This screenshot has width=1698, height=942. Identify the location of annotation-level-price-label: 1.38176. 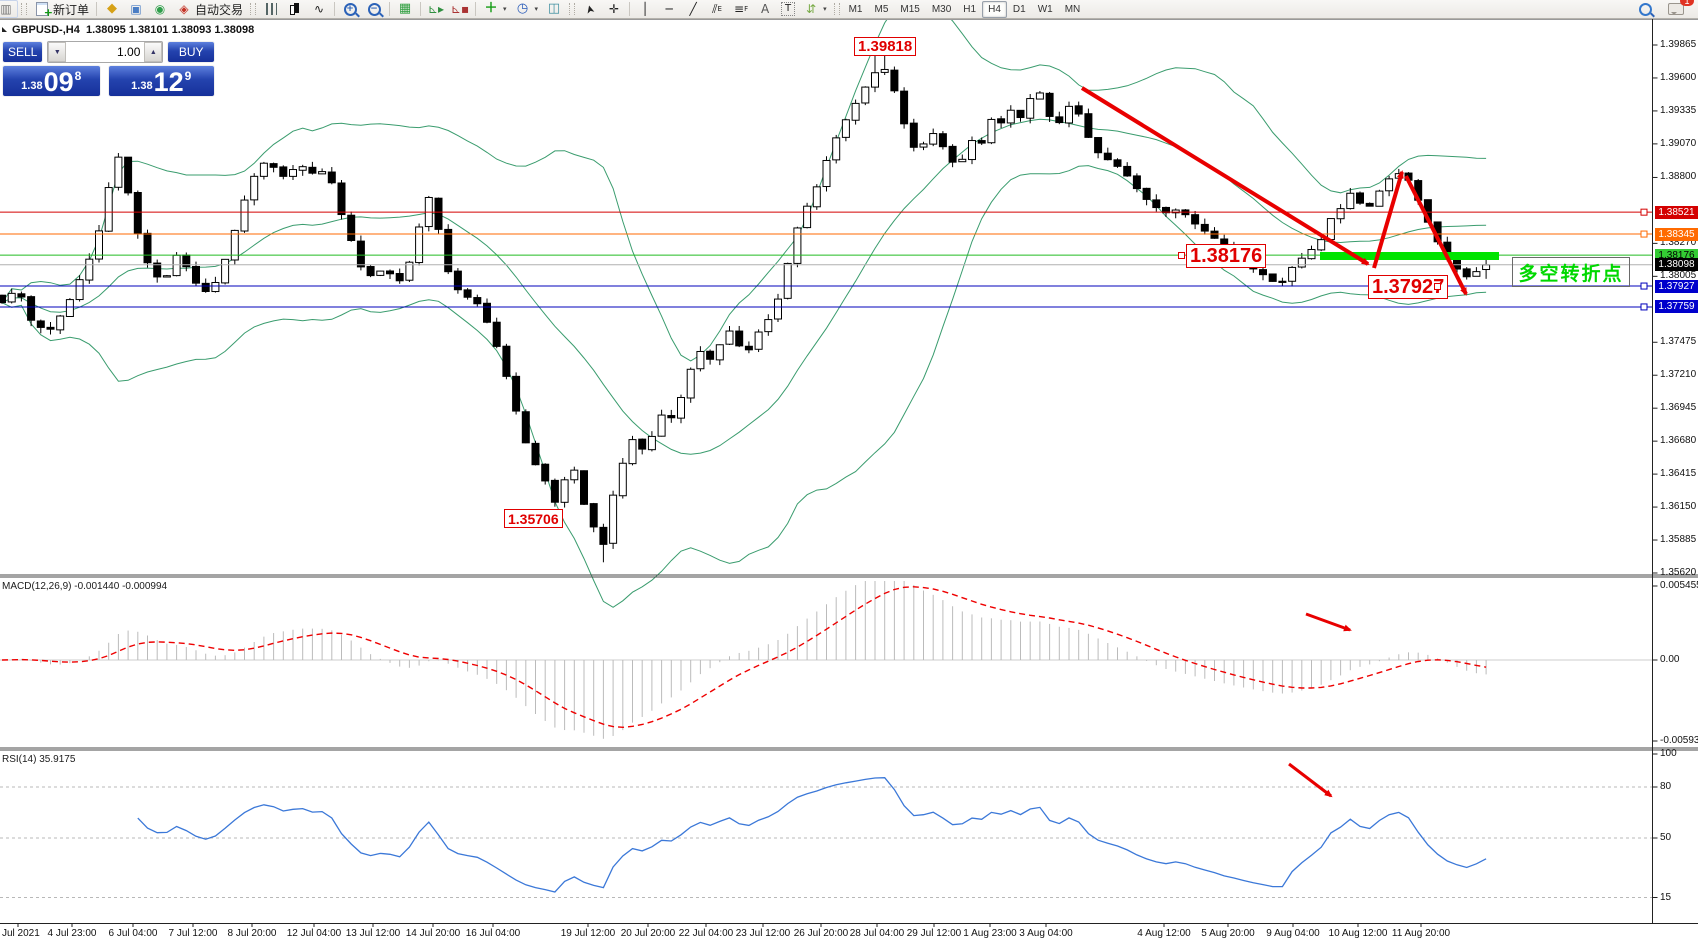
(1226, 256).